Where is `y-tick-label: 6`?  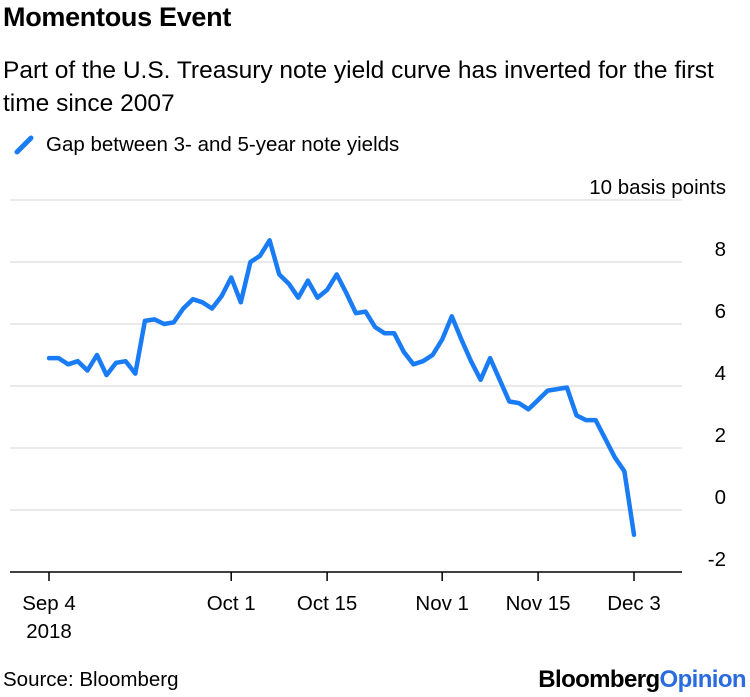
y-tick-label: 6 is located at coordinates (720, 311).